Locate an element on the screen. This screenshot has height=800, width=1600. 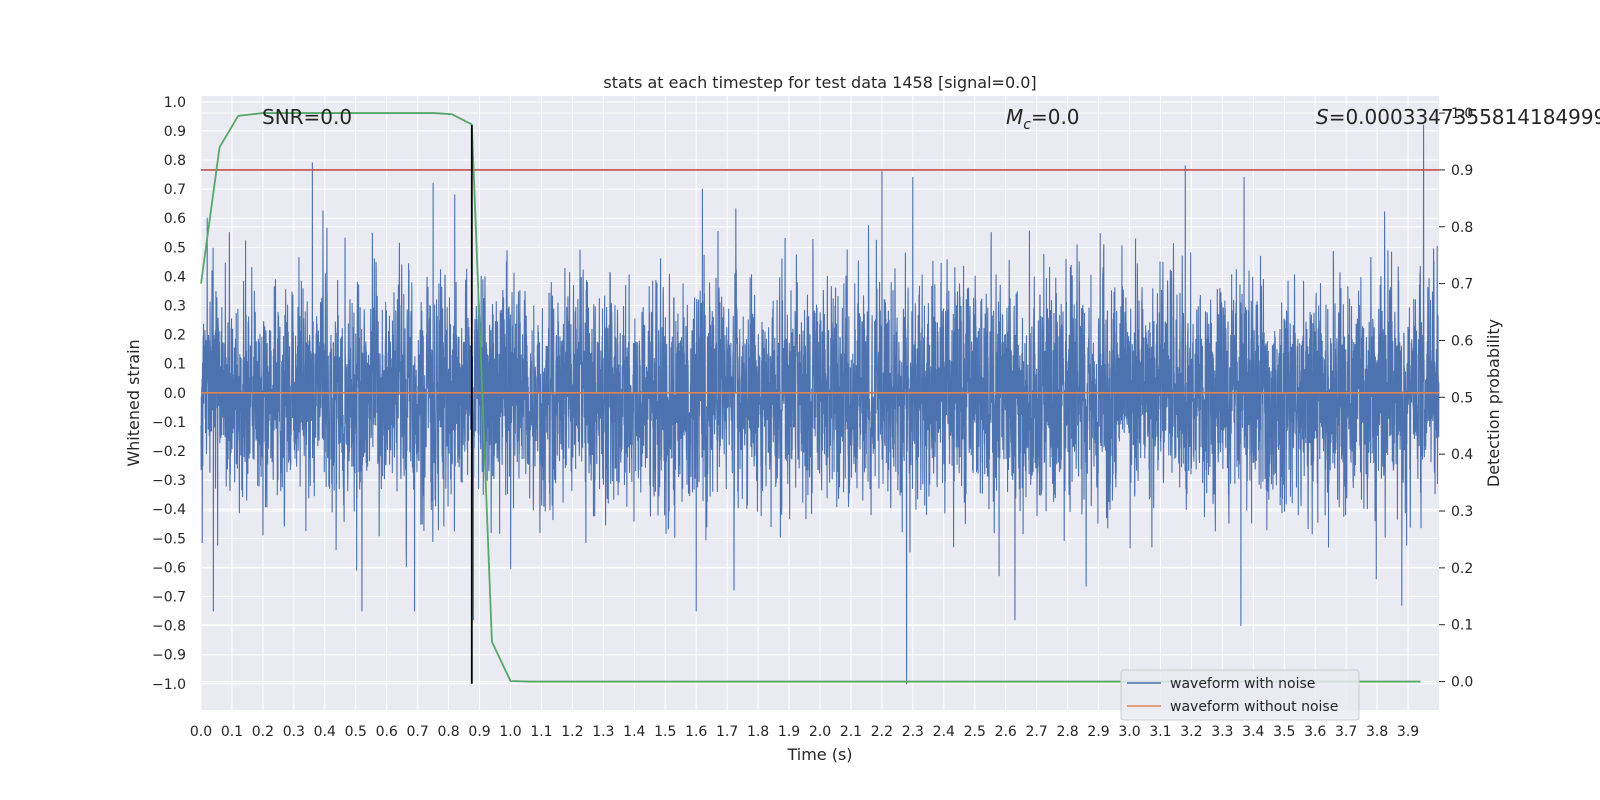
y-tick-label: 0.5 is located at coordinates (175, 248).